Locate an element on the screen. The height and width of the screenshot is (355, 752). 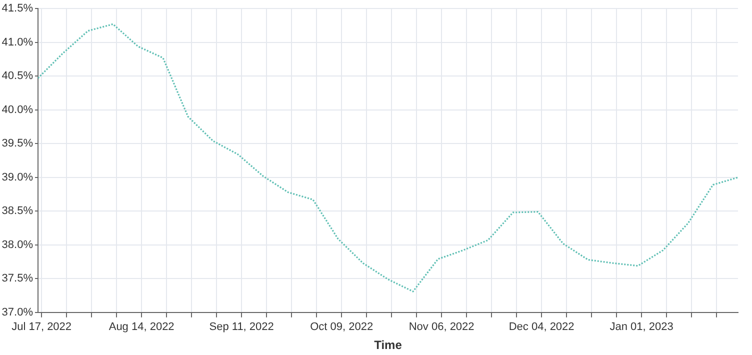
y-tick-label: 40.0% is located at coordinates (18, 110).